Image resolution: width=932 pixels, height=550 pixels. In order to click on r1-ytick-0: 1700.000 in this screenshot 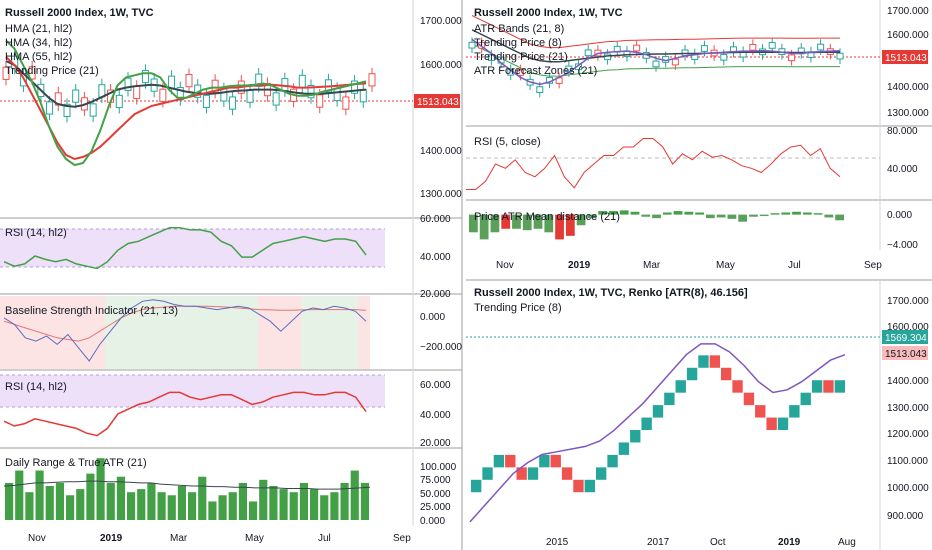, I will do `click(908, 11)`.